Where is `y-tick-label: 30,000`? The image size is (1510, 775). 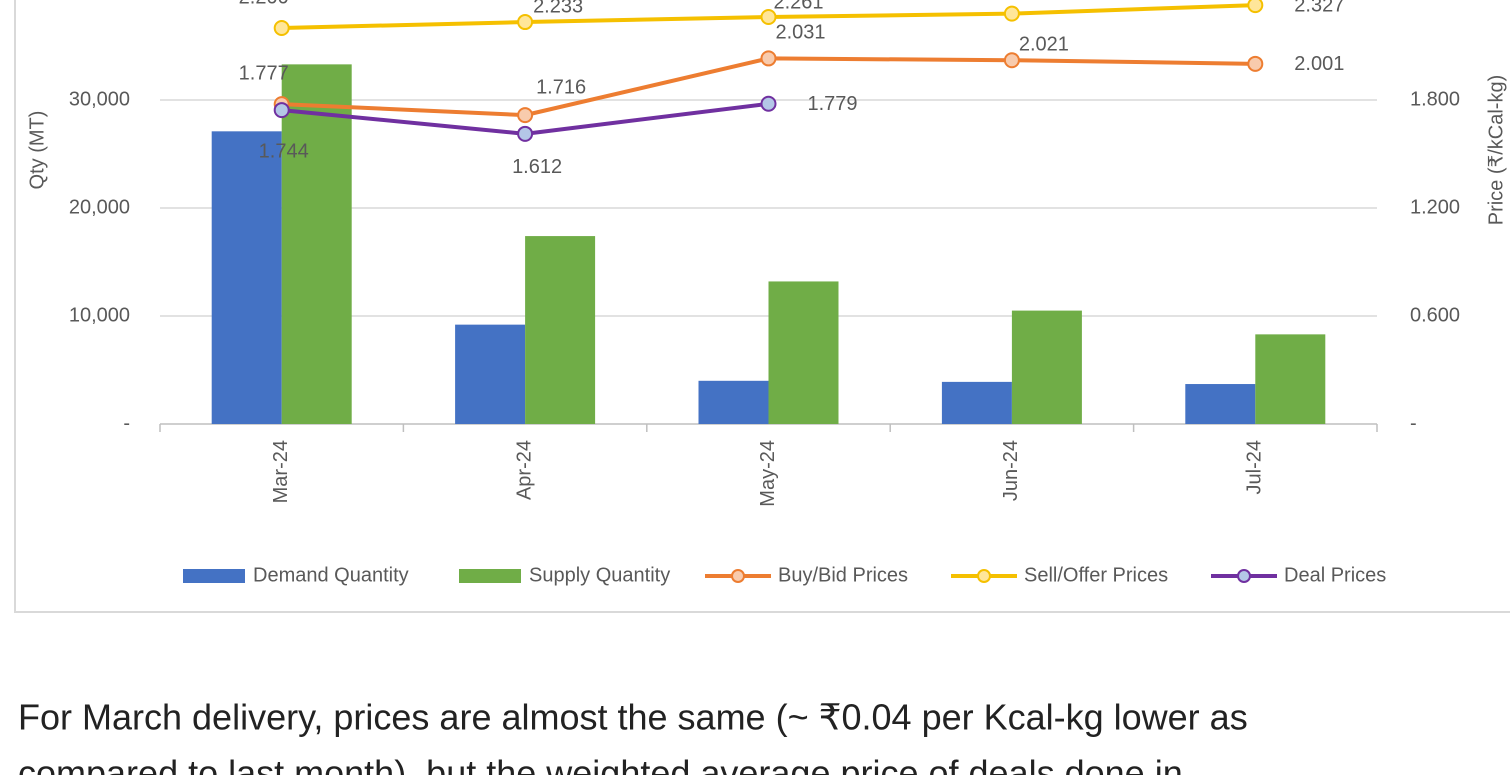
y-tick-label: 30,000 is located at coordinates (99, 99).